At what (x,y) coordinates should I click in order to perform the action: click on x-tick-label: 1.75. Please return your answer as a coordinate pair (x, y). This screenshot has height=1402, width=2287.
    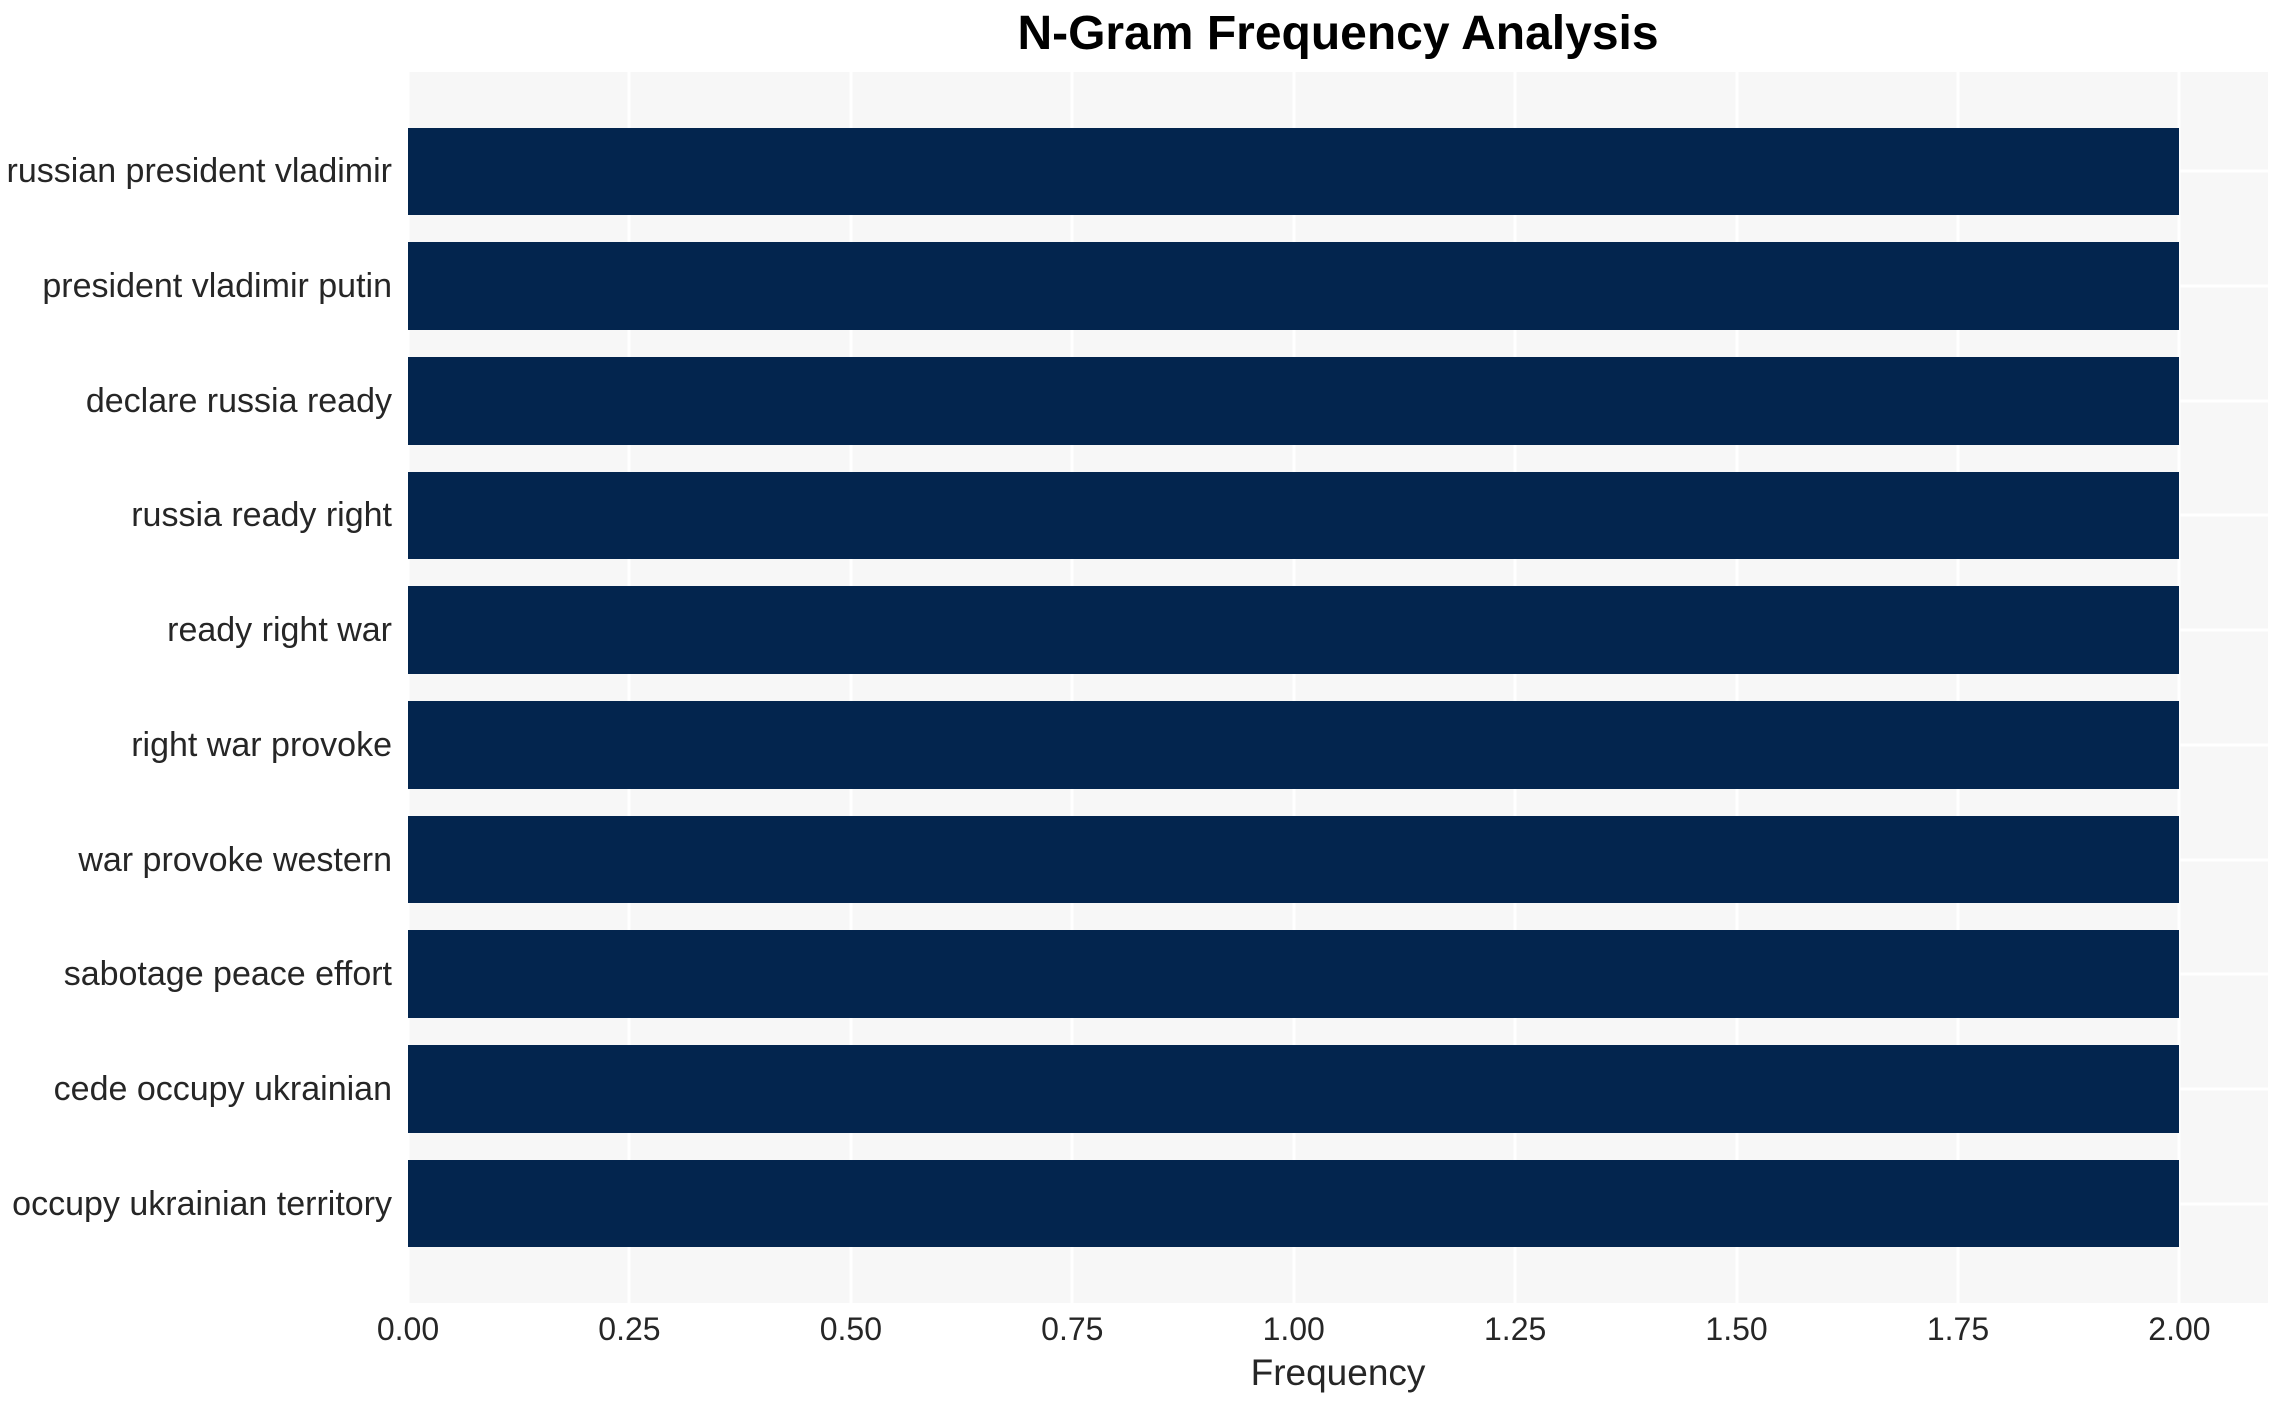
    Looking at the image, I should click on (1958, 1329).